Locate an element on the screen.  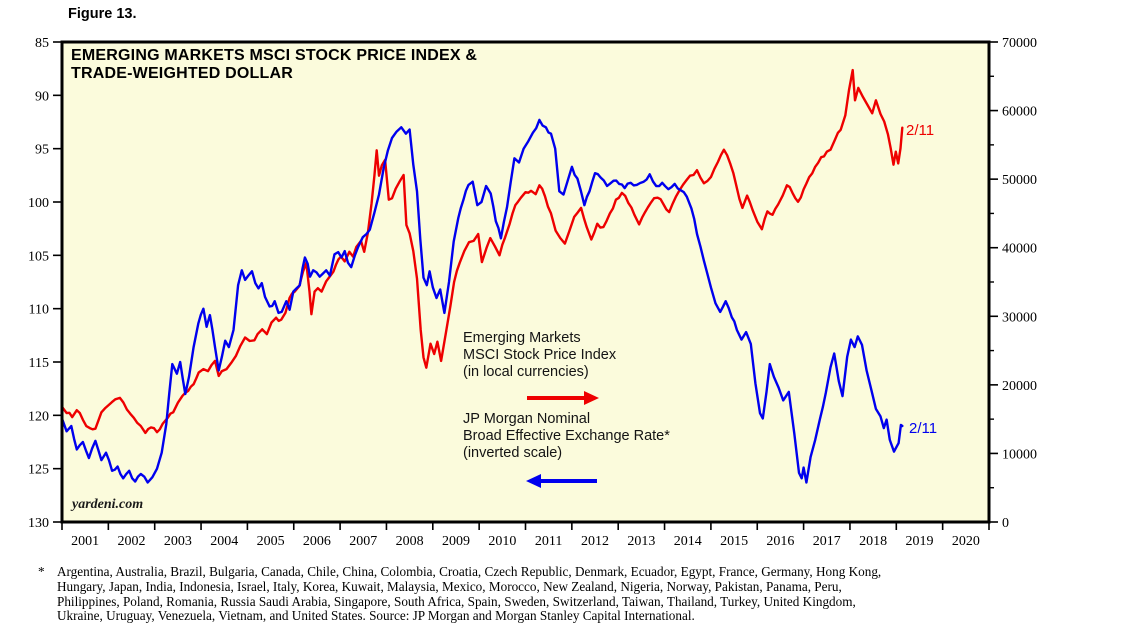
left-axis-tick-label: 105 is located at coordinates (38, 256).